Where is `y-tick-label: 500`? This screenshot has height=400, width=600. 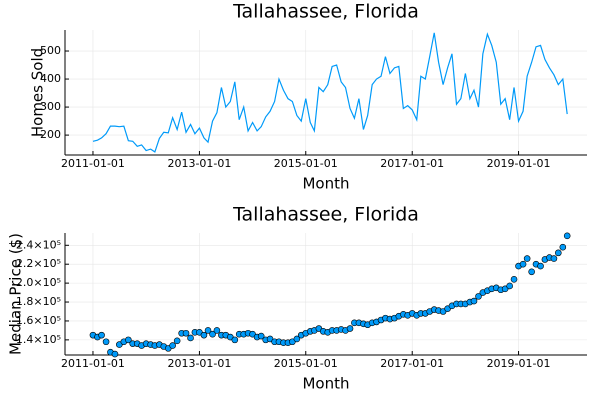 y-tick-label: 500 is located at coordinates (50, 50).